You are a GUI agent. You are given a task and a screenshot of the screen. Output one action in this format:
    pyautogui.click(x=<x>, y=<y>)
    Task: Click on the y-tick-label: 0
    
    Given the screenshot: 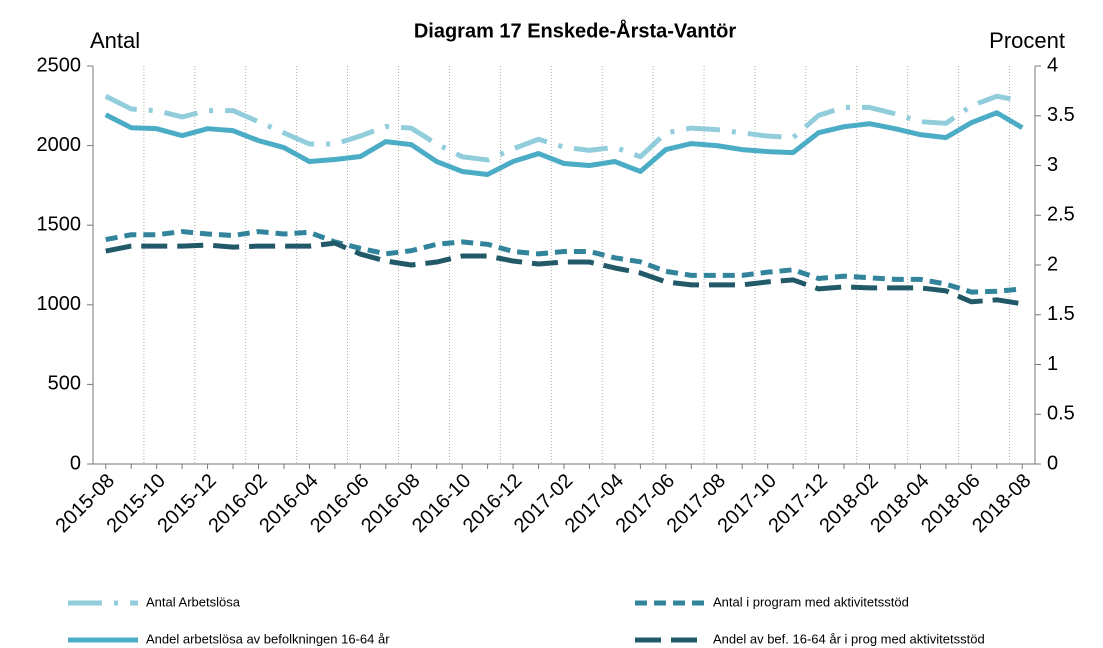 What is the action you would take?
    pyautogui.click(x=75, y=463)
    